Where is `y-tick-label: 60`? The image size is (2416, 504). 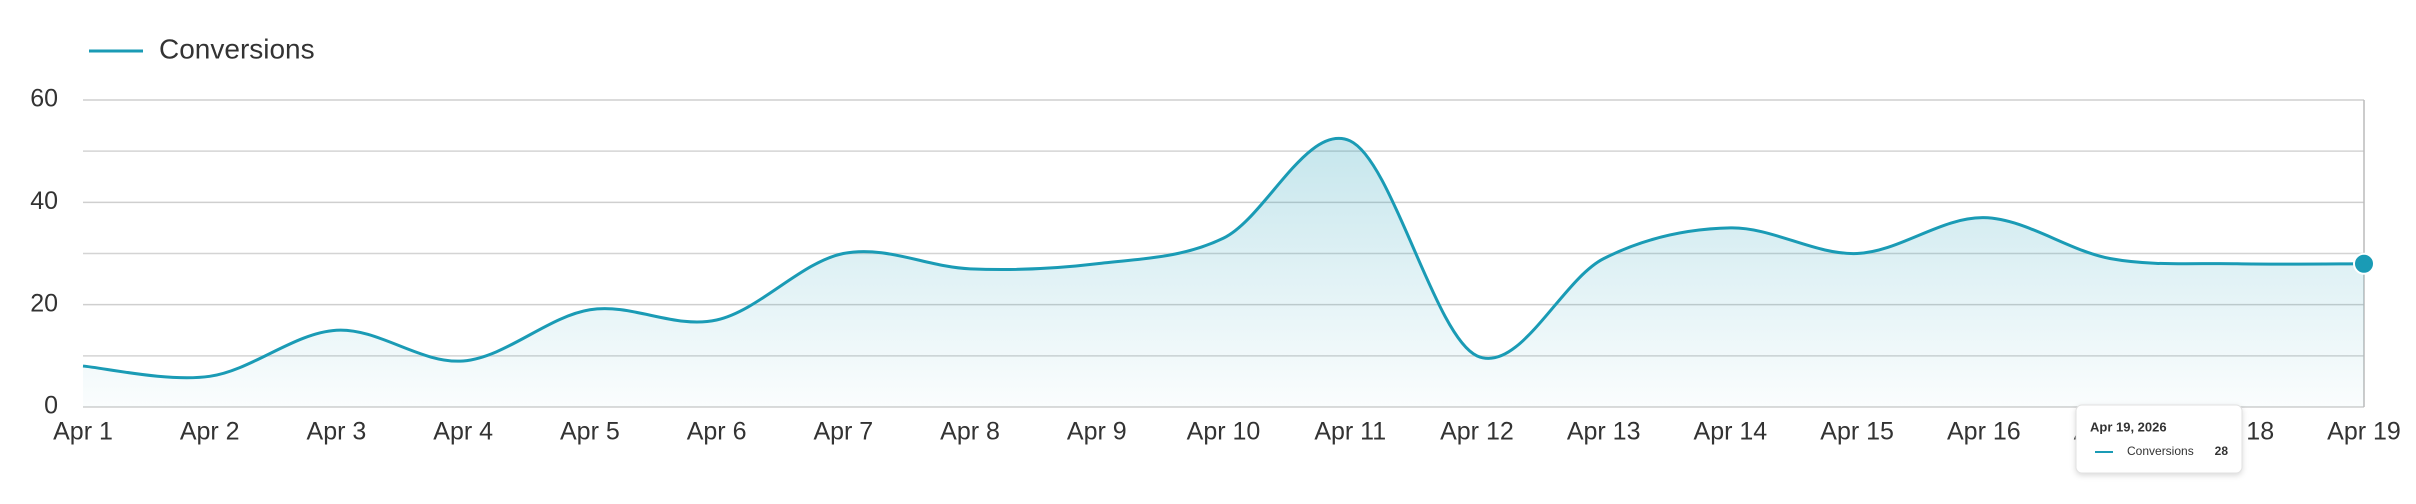 y-tick-label: 60 is located at coordinates (44, 99).